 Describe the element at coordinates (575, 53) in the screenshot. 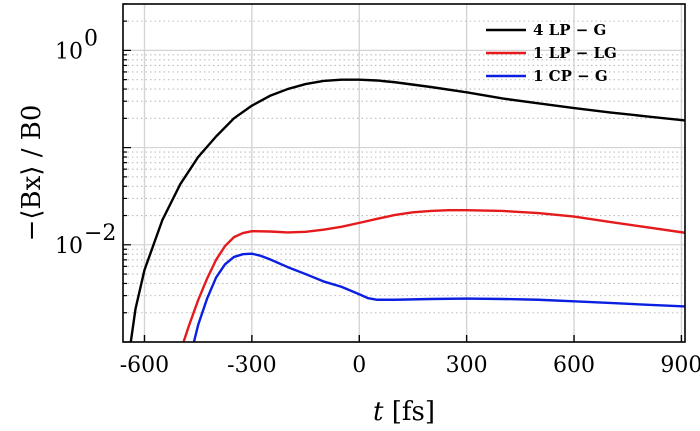

I see `legend-label-2: 1 LP − LG` at that location.